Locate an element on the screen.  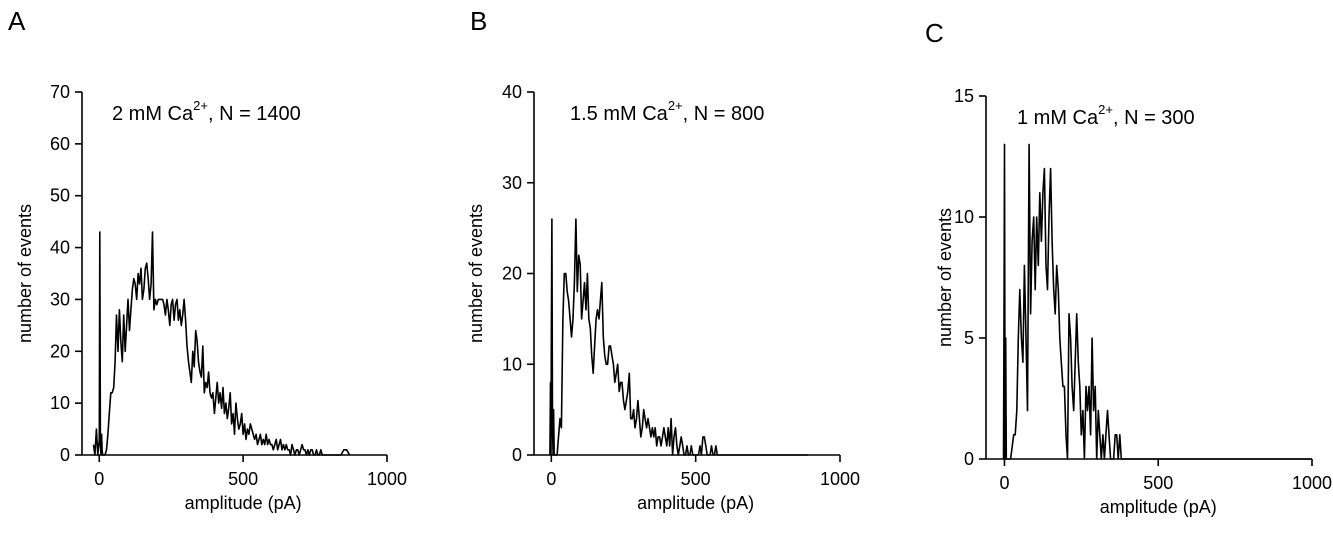
panel-b-x-label: amplitude (pA) is located at coordinates (695, 503).